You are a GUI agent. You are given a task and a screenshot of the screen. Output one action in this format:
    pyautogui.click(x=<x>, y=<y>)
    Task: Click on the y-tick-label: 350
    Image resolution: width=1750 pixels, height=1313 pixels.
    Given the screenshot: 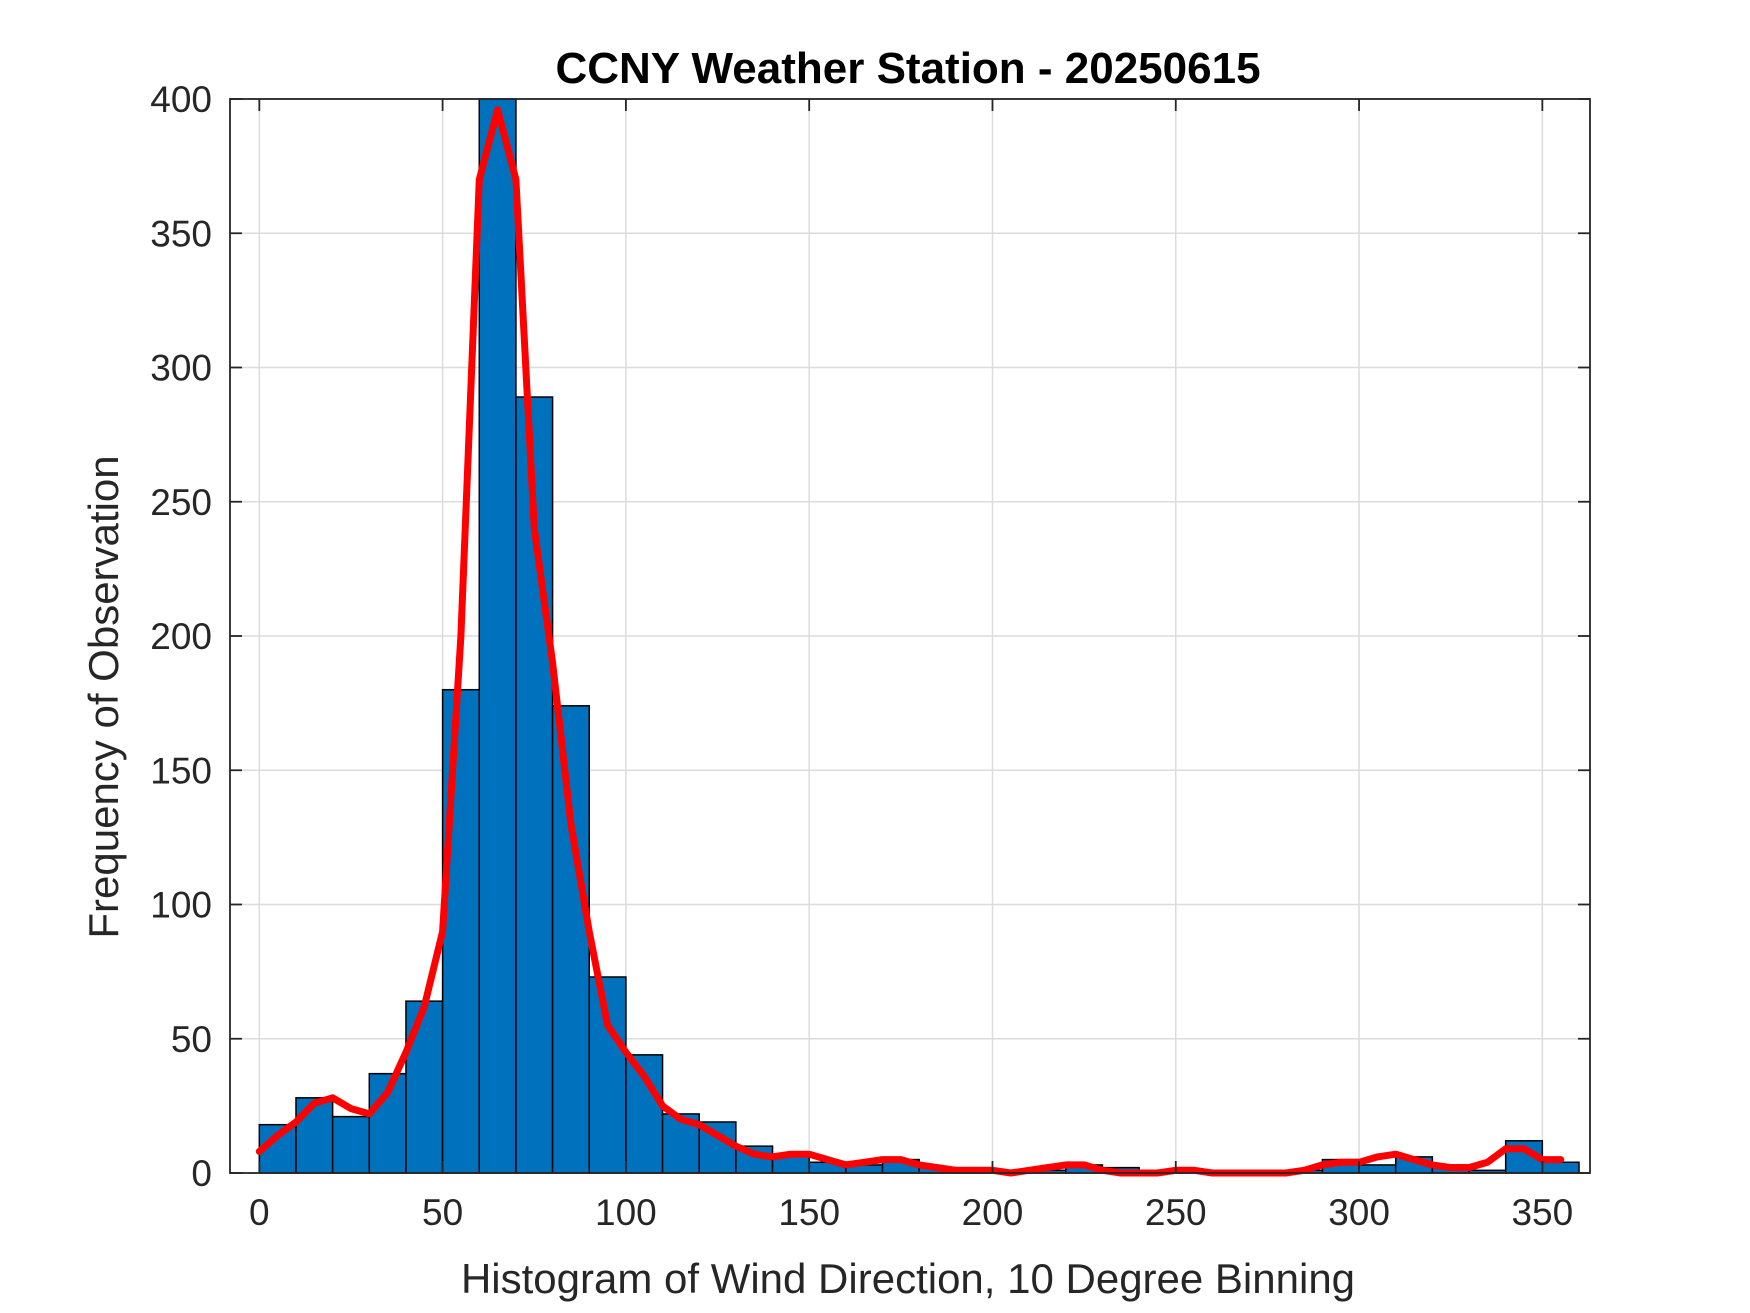 What is the action you would take?
    pyautogui.click(x=181, y=233)
    